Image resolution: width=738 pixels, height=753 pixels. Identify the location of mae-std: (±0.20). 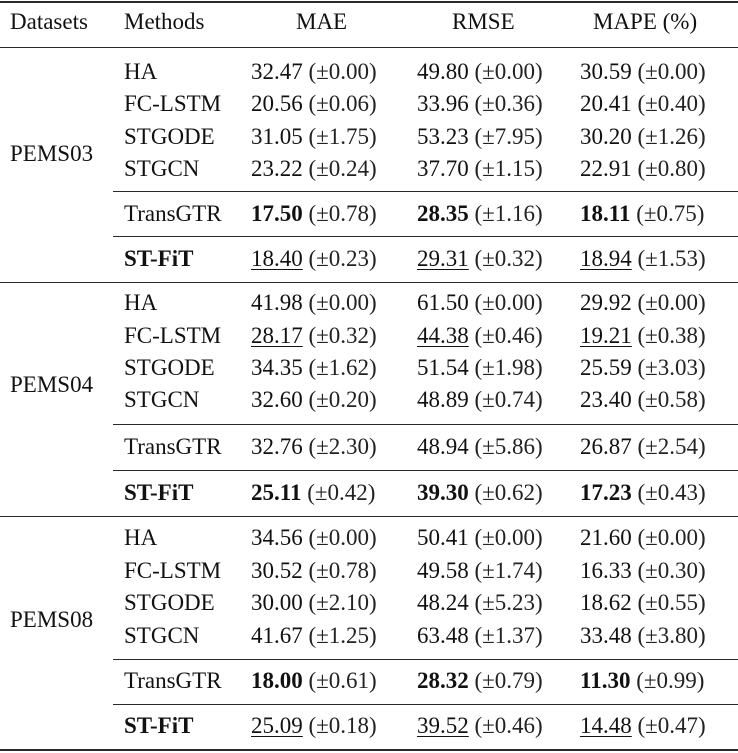
(342, 399).